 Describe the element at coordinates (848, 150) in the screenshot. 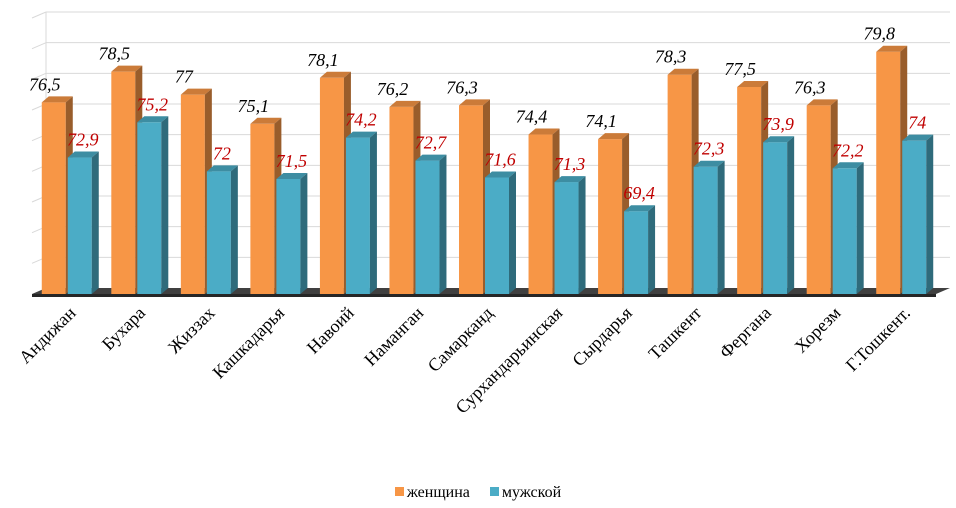

I see `data-label-men: 72,2` at that location.